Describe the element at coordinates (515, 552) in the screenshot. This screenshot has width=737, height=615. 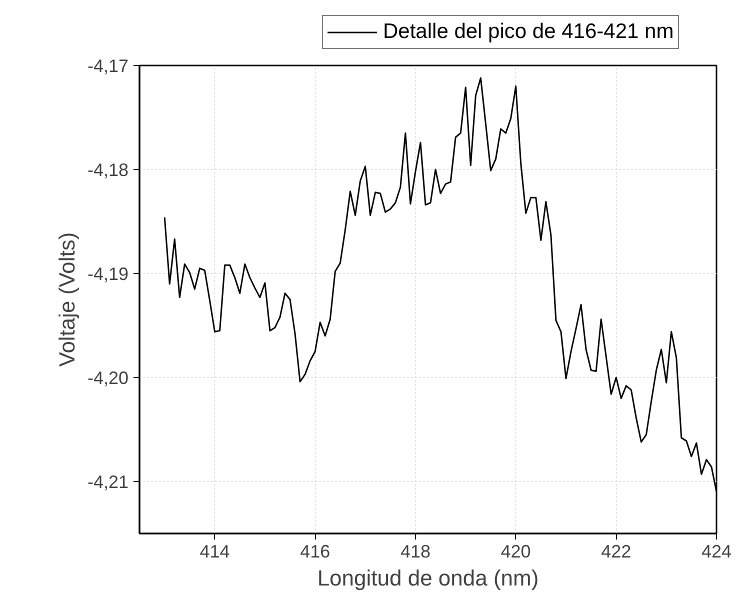
I see `x-tick-label: 420` at that location.